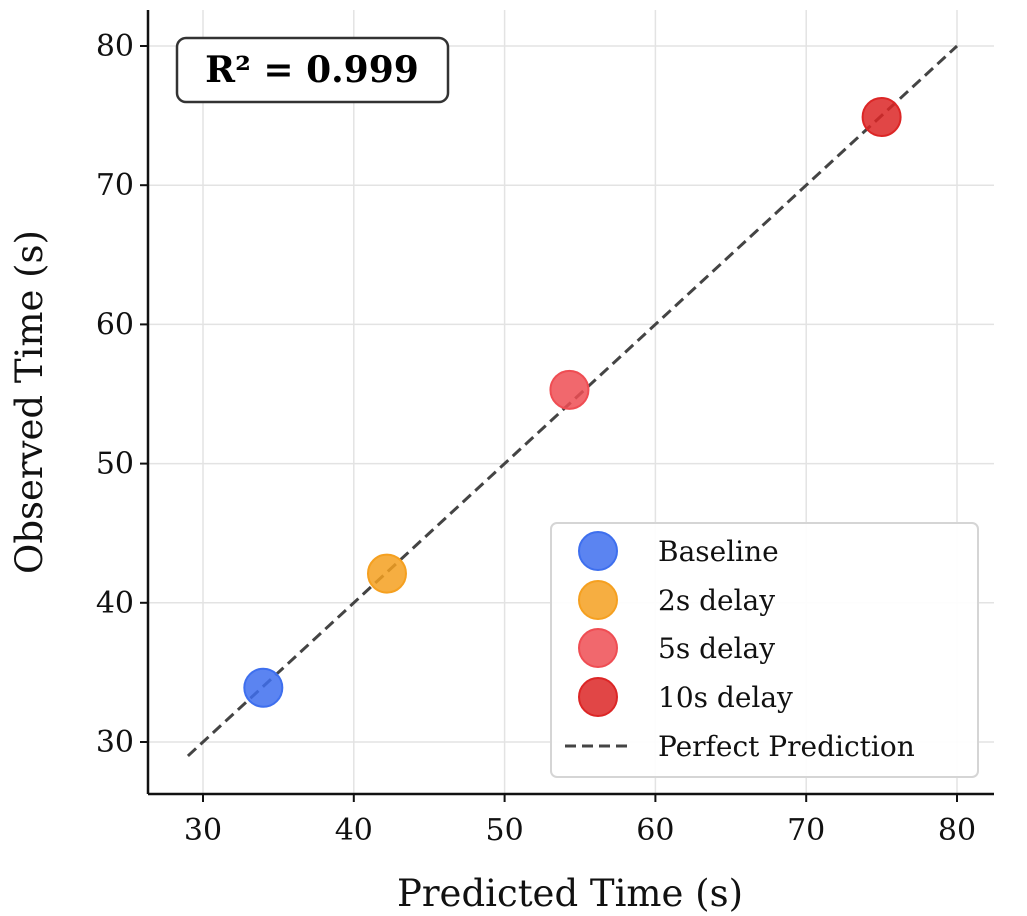 The width and height of the screenshot is (1027, 916). I want to click on legend-label-baseline: Baseline, so click(718, 551).